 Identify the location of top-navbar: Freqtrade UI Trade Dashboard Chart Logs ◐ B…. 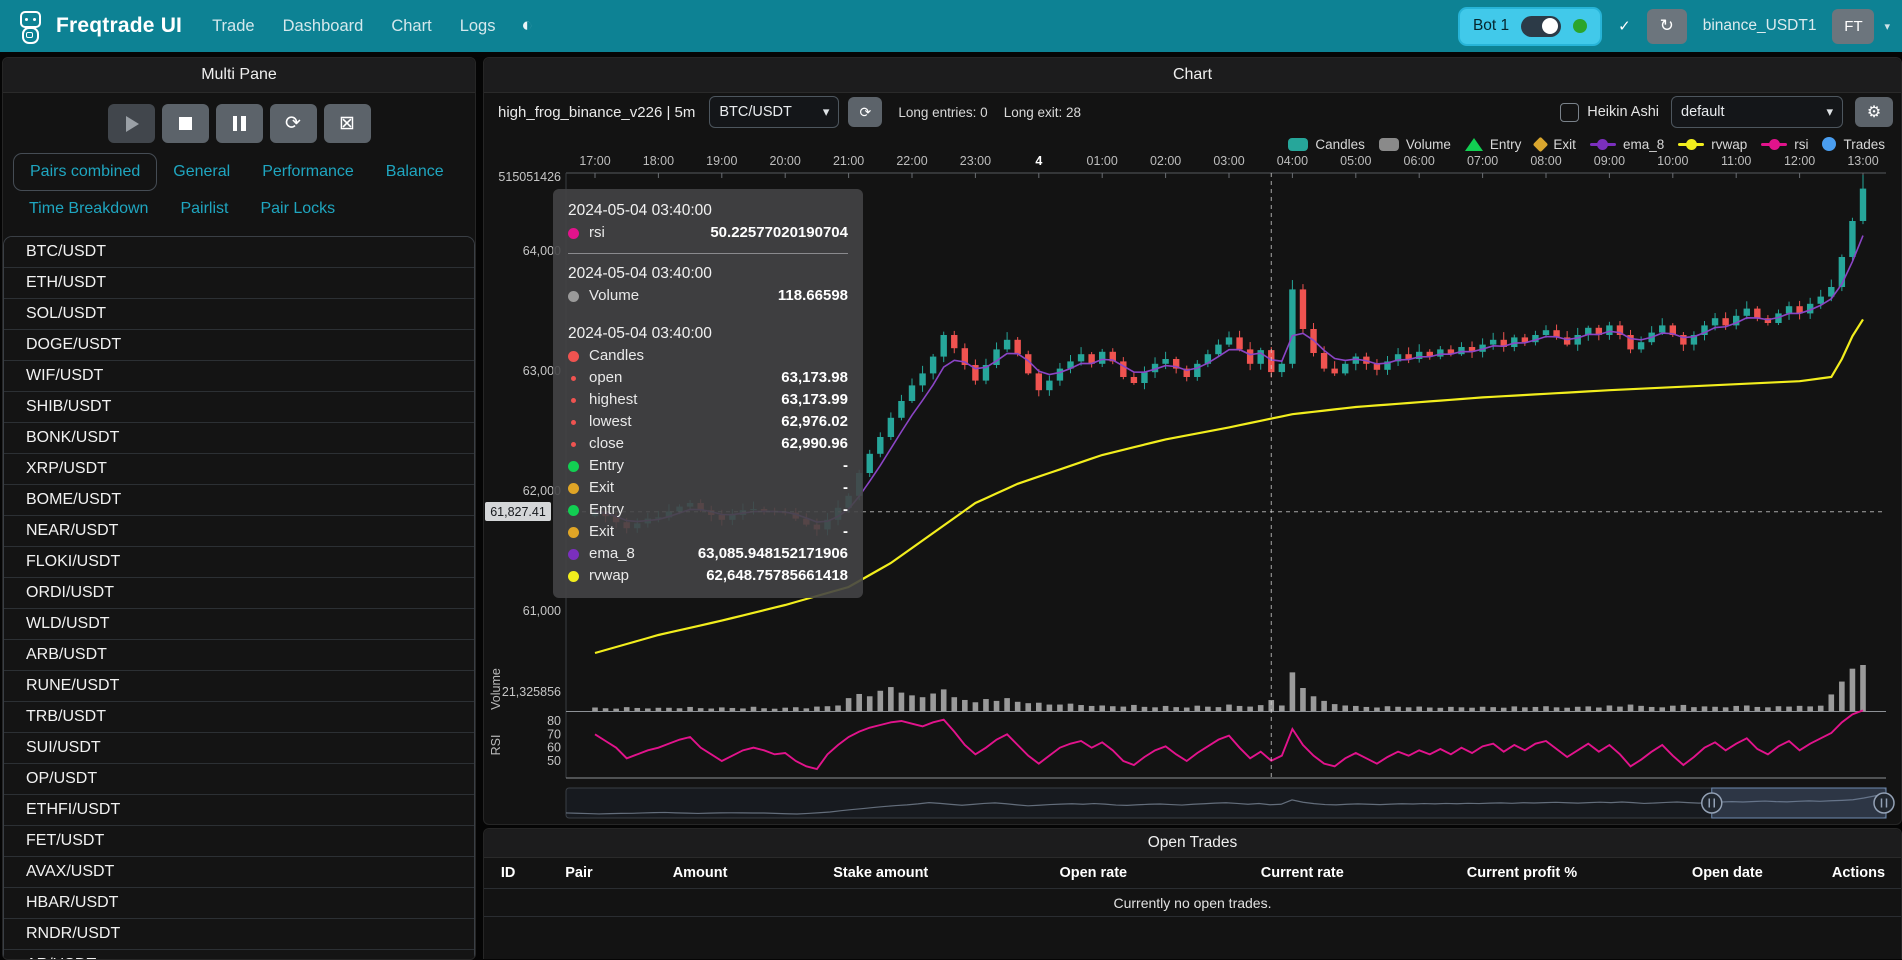
(951, 26).